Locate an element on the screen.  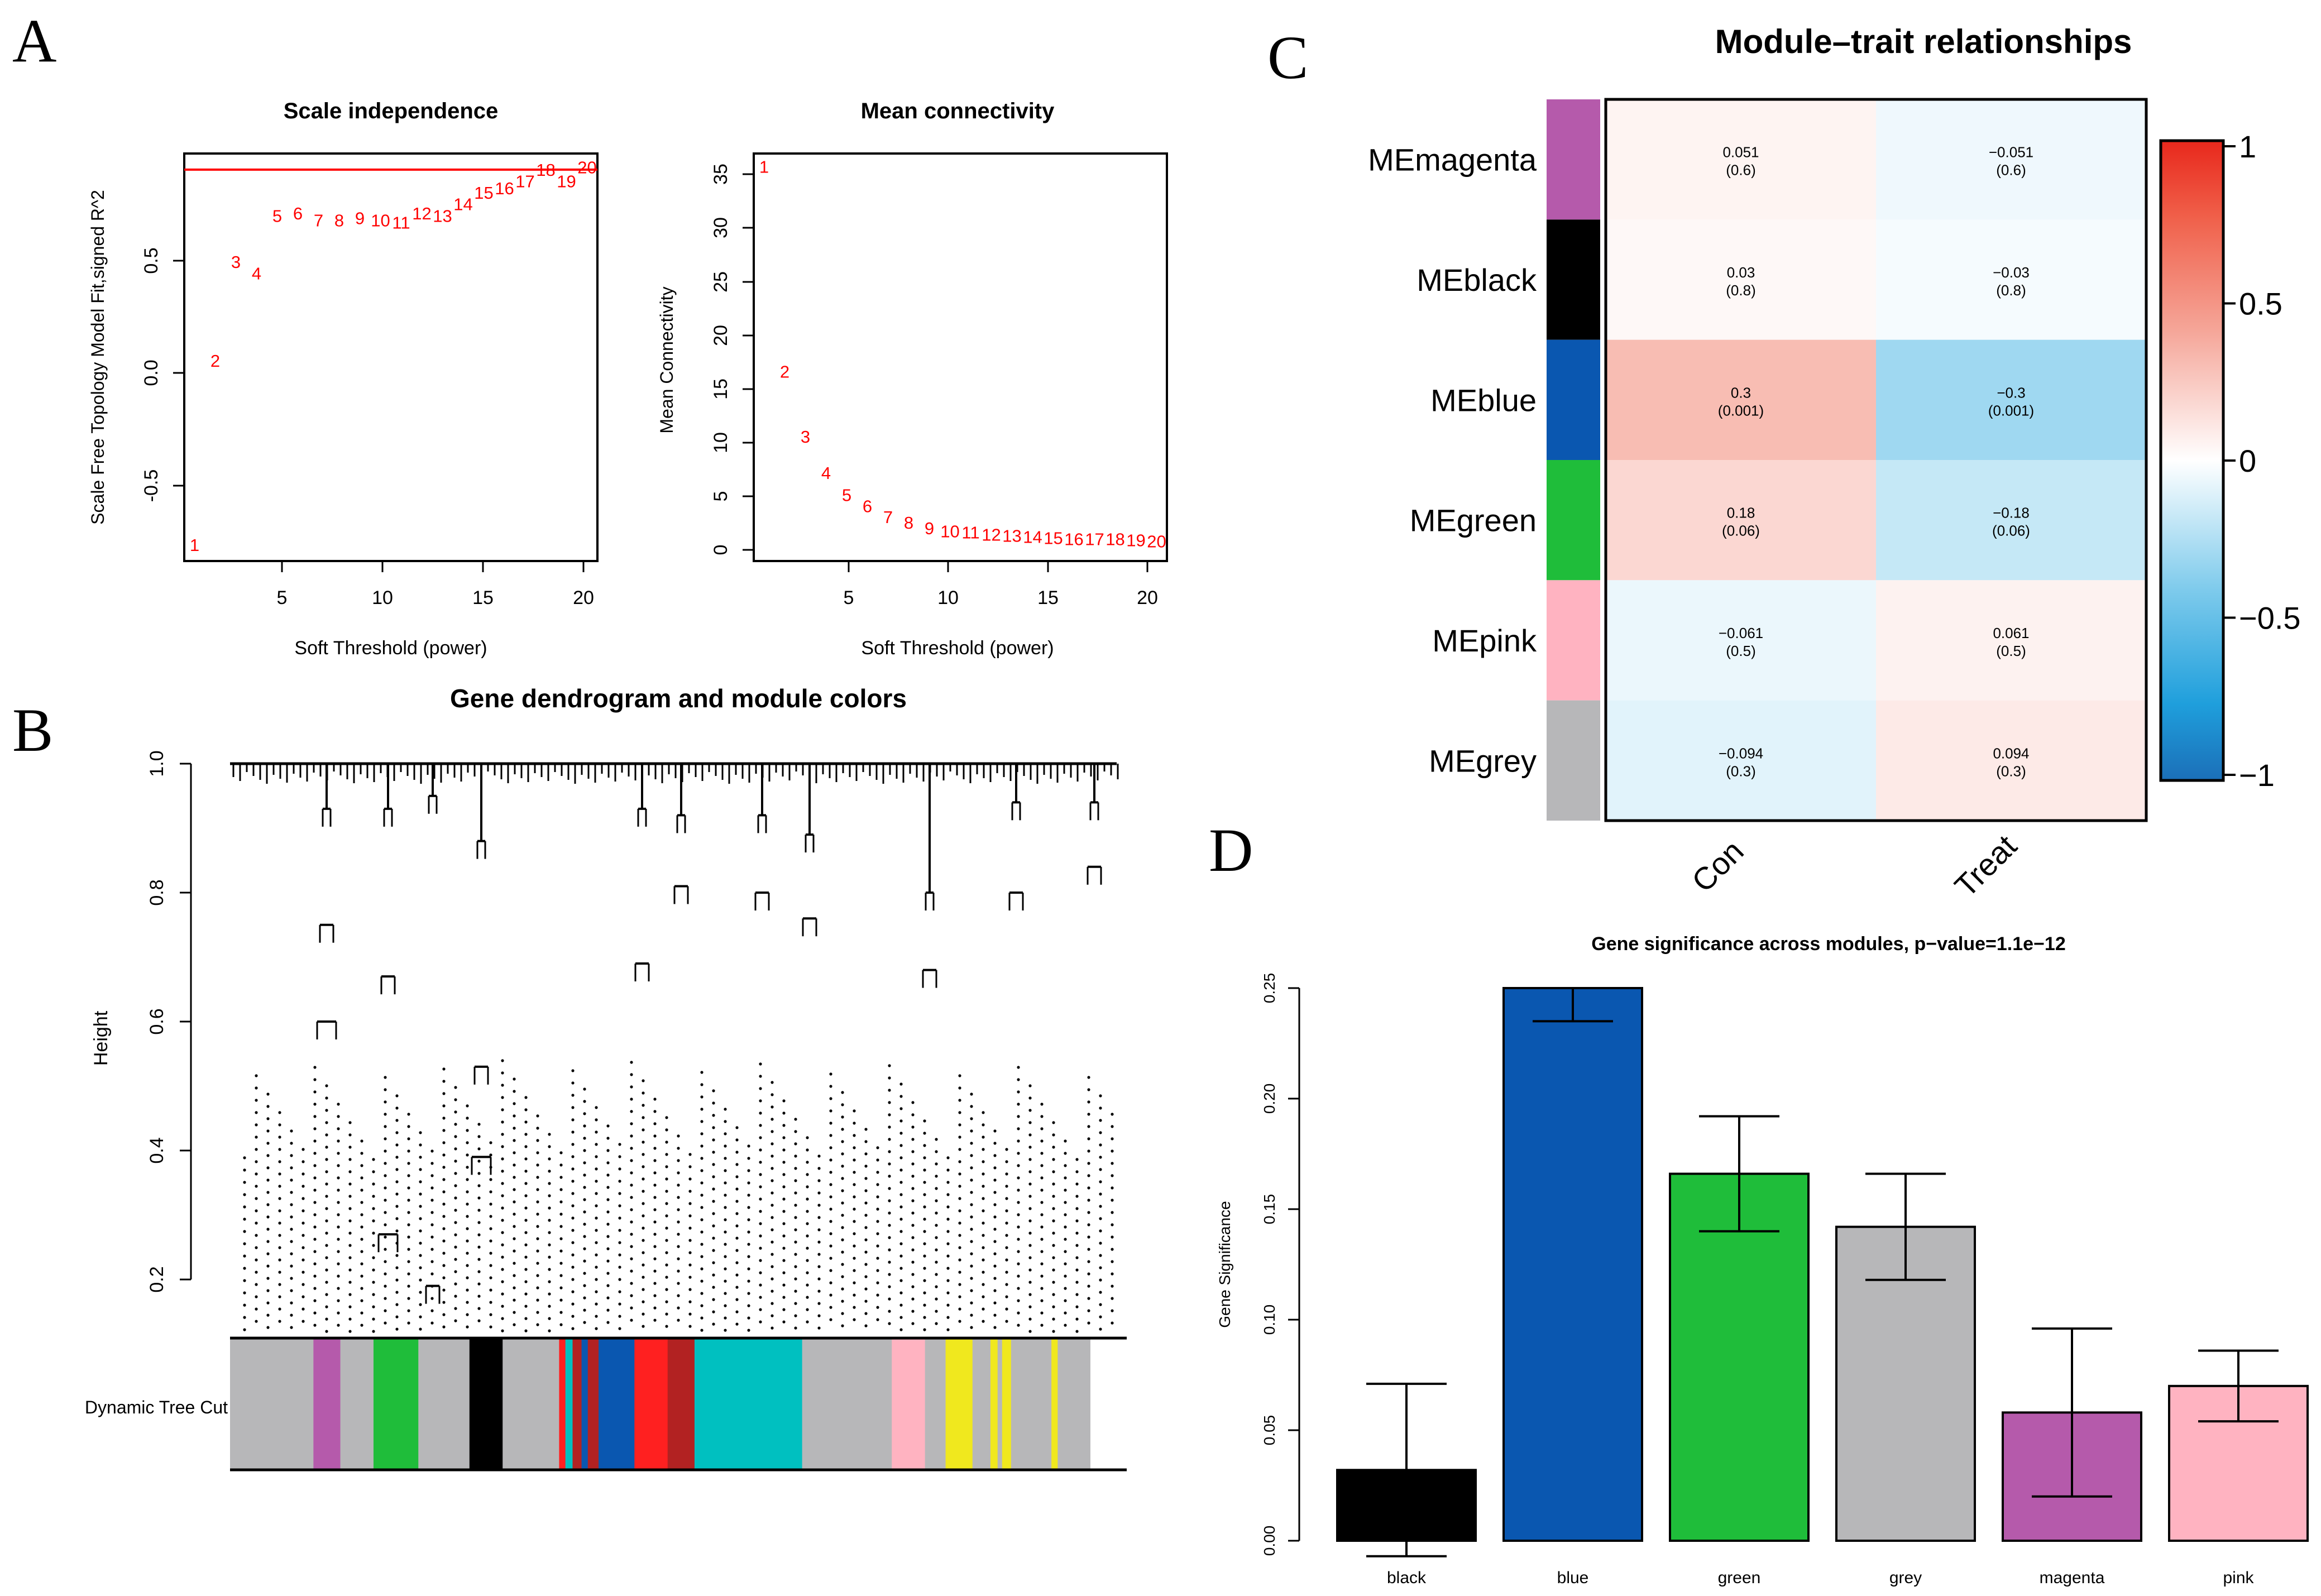
point-label: 1 is located at coordinates (764, 167).